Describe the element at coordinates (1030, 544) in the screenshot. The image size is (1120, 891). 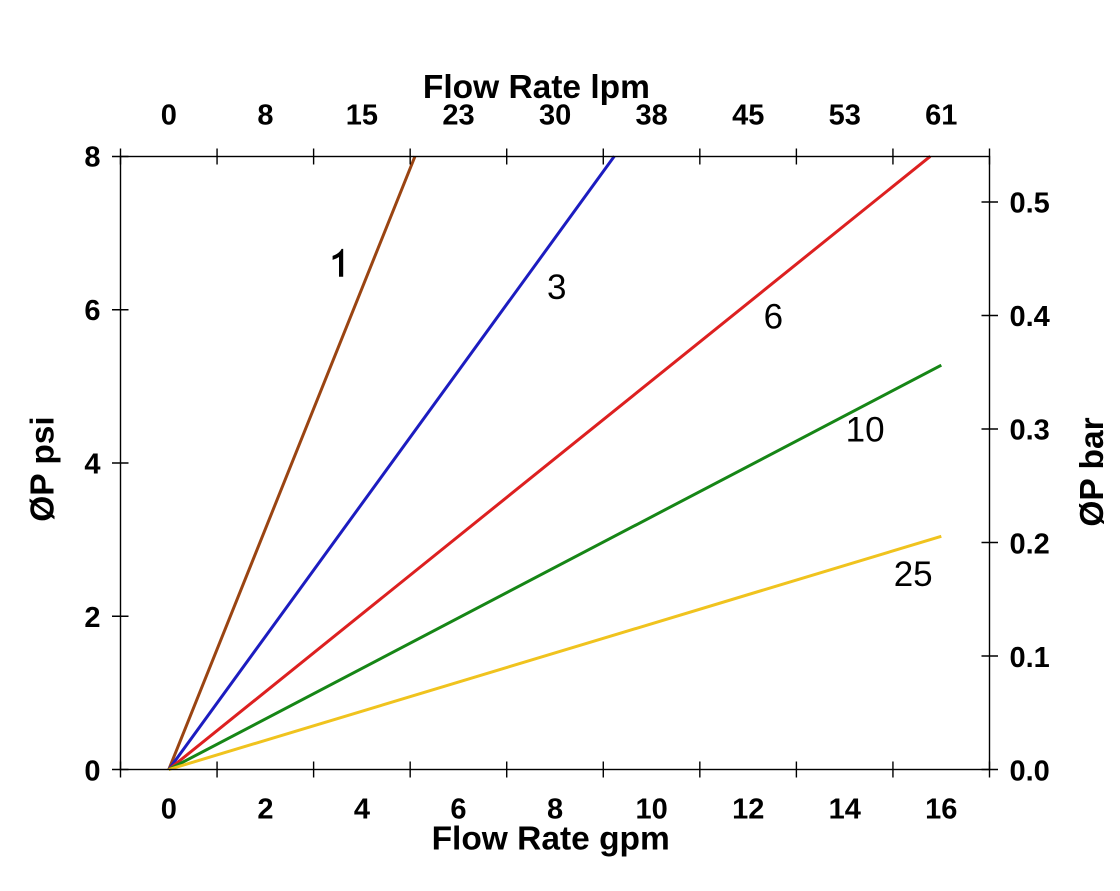
I see `svg-text: 0.2` at that location.